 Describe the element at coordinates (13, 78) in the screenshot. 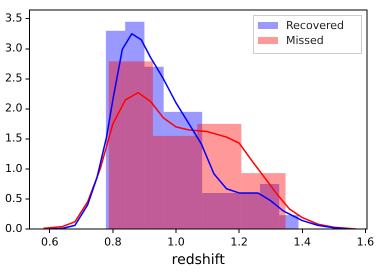

I see `y-tick-label: 2.5` at that location.